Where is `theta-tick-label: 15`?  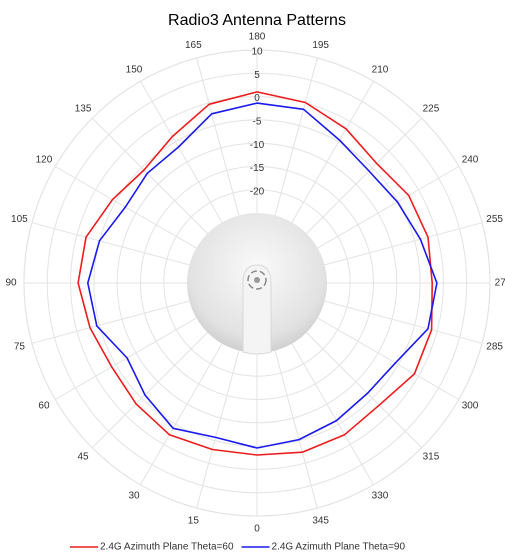 theta-tick-label: 15 is located at coordinates (194, 520).